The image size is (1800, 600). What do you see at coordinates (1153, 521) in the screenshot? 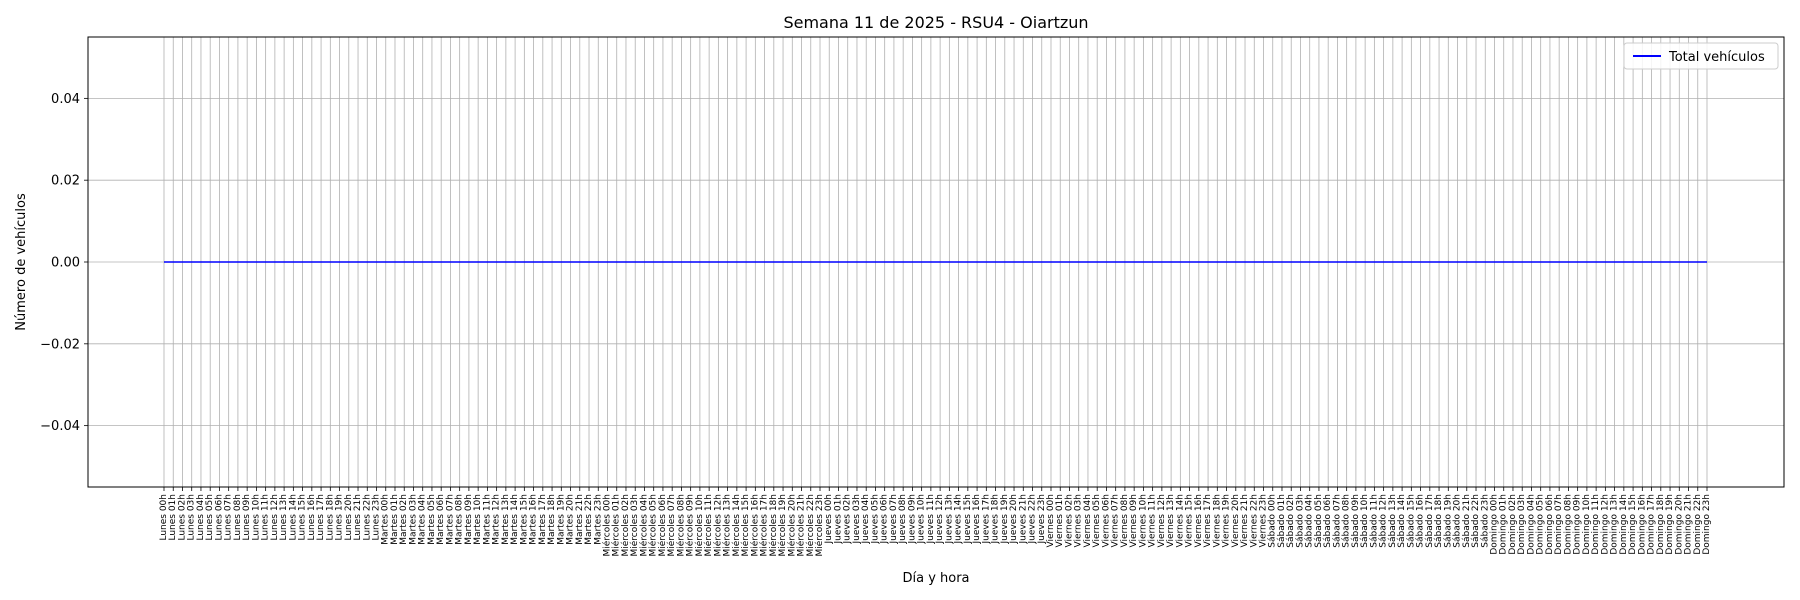
I see `x-tick-label: Viernes 11h` at bounding box center [1153, 521].